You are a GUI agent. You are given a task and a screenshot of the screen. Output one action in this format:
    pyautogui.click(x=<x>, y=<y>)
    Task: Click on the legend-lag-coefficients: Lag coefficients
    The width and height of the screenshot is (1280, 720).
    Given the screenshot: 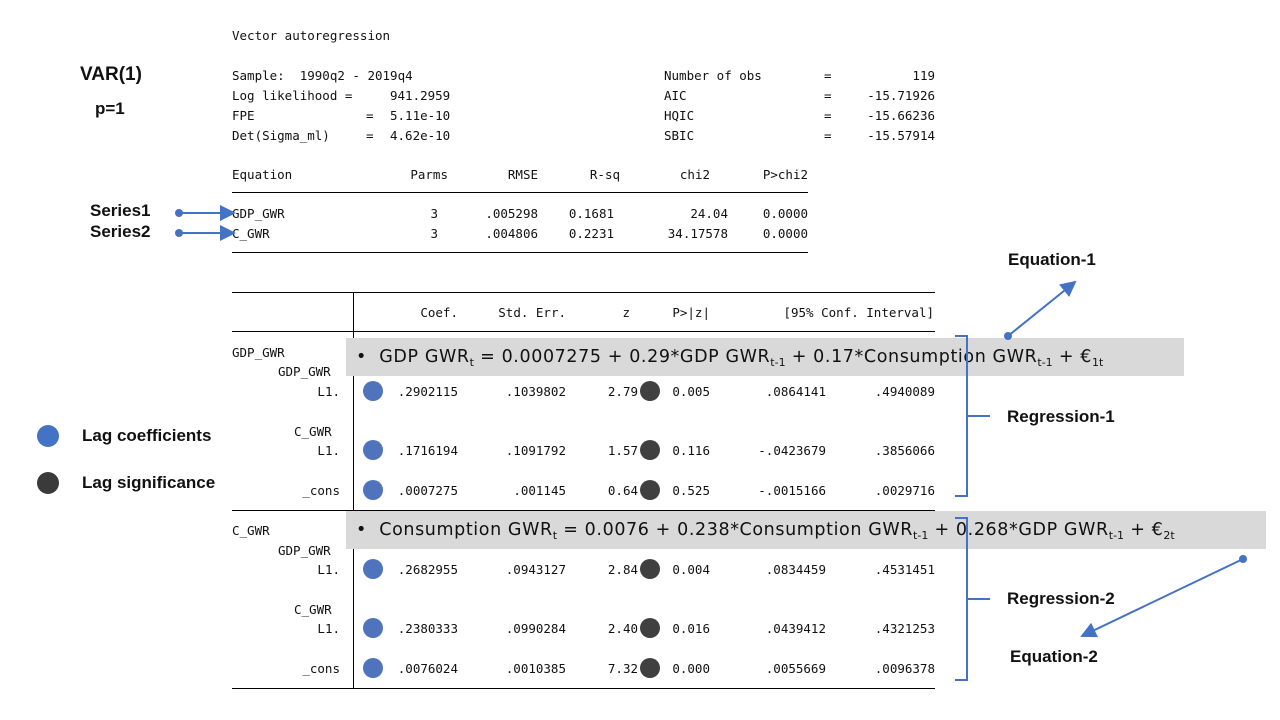 What is the action you would take?
    pyautogui.click(x=147, y=435)
    